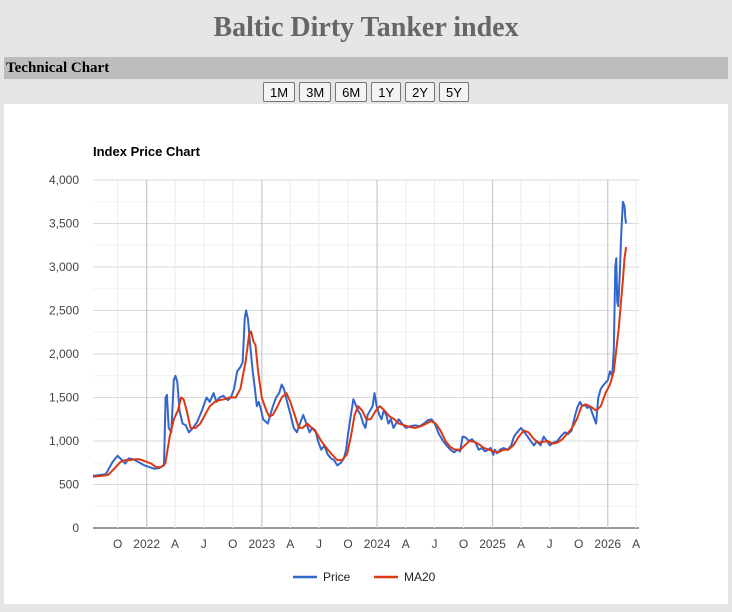 This screenshot has height=612, width=732. Describe the element at coordinates (64, 224) in the screenshot. I see `y-tick-label: 3,500` at that location.